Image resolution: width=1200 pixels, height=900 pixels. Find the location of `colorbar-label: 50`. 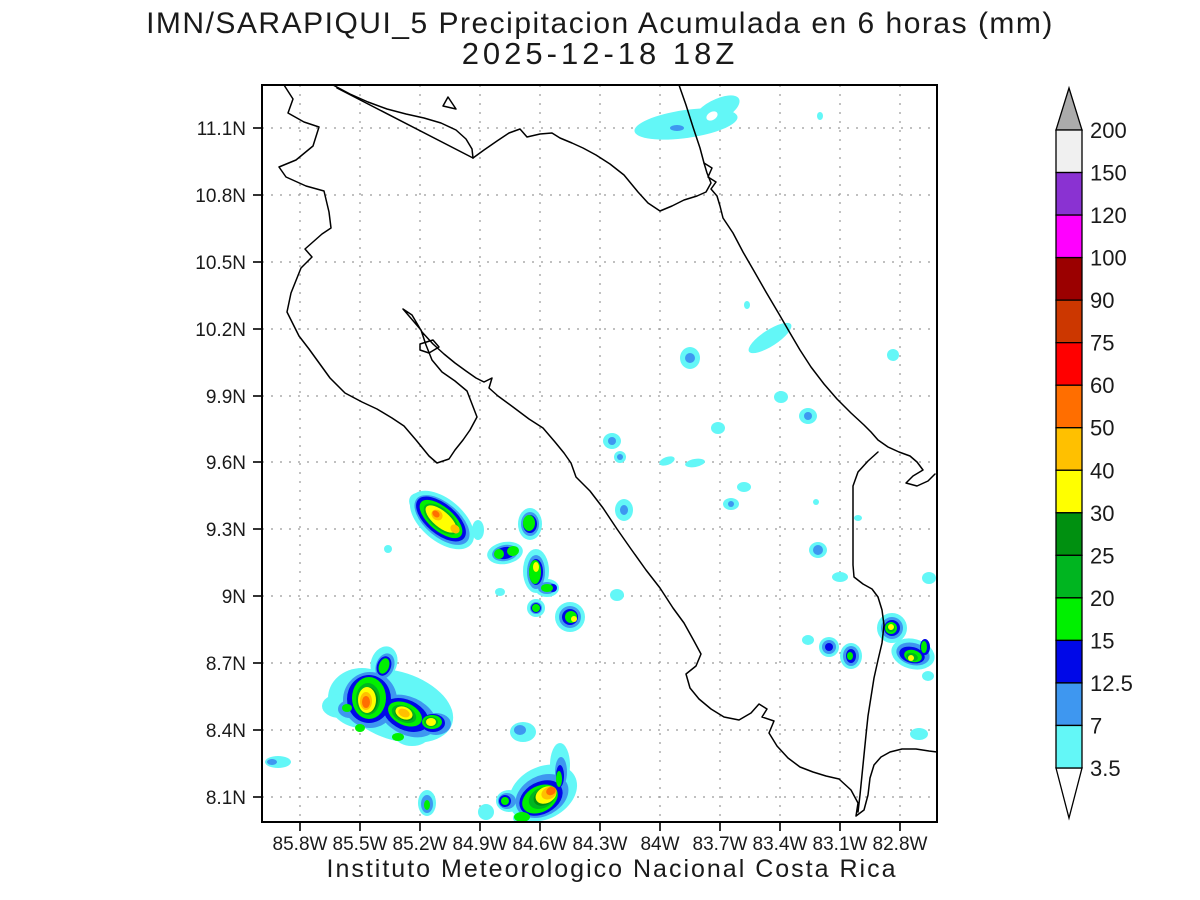

colorbar-label: 50 is located at coordinates (1102, 428).